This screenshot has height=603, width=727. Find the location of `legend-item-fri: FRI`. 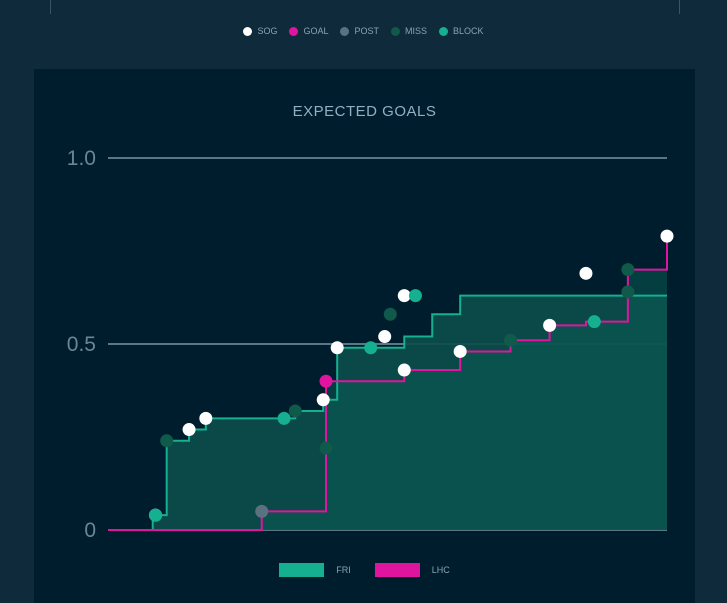

legend-item-fri: FRI is located at coordinates (315, 570).